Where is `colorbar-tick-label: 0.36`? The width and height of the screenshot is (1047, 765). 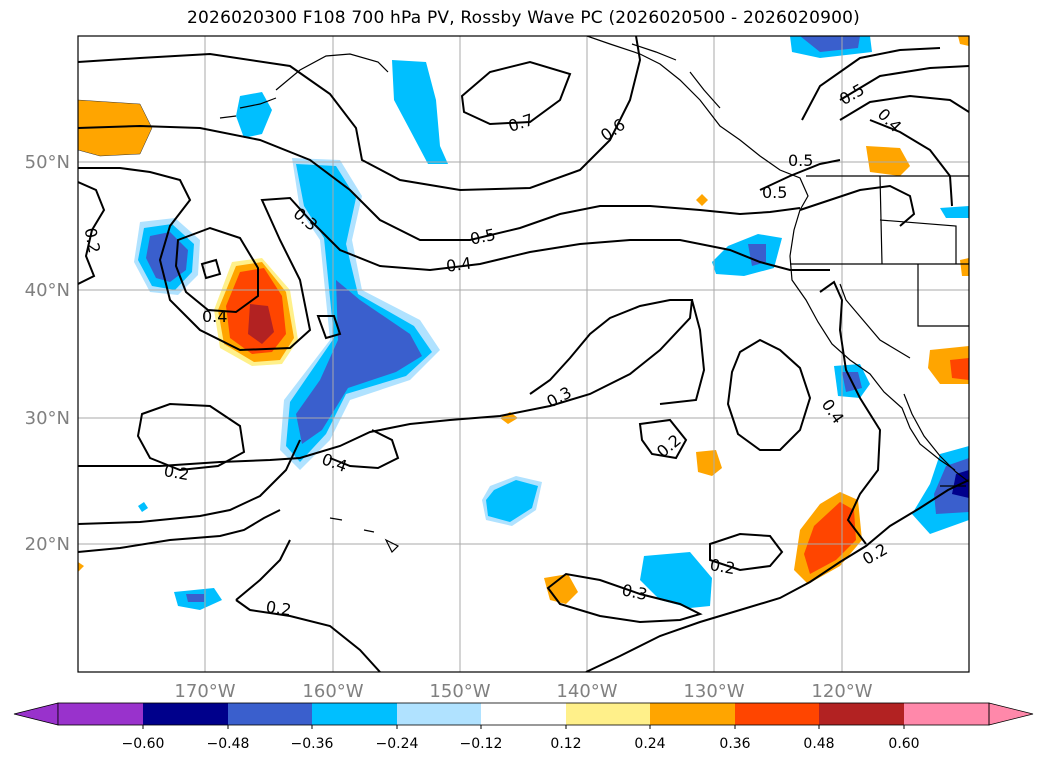
colorbar-tick-label: 0.36 is located at coordinates (734, 744).